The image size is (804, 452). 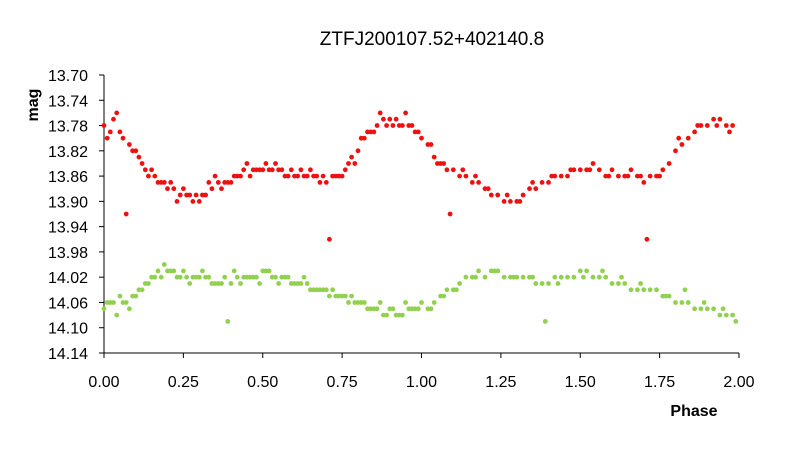 What do you see at coordinates (68, 354) in the screenshot?
I see `y-tick-label: 14.14` at bounding box center [68, 354].